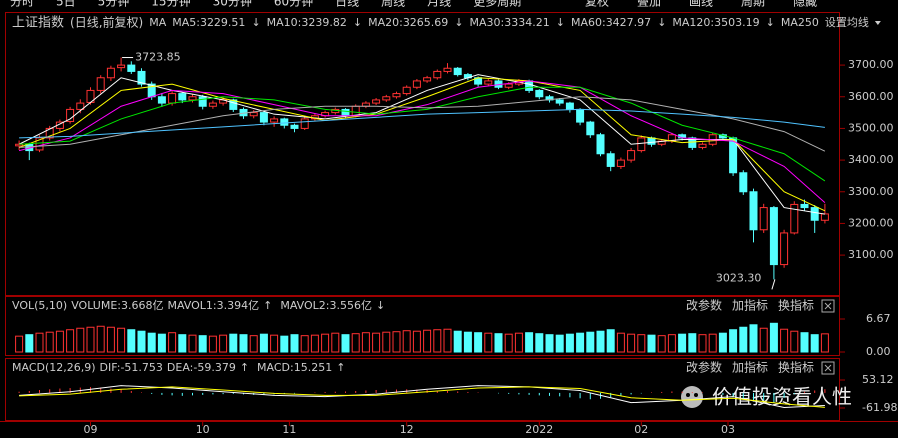  I want to click on period-tab: 更多周期, so click(497, 4).